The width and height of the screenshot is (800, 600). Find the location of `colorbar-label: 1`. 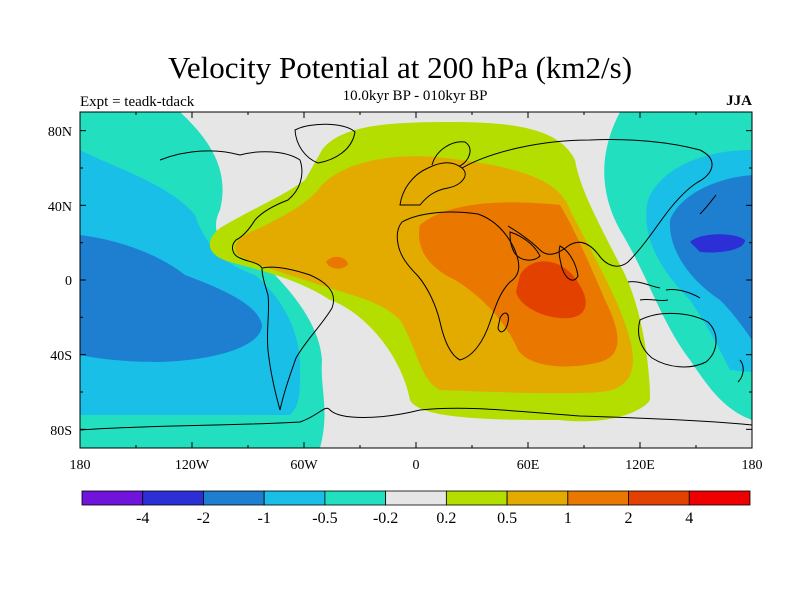

colorbar-label: 1 is located at coordinates (568, 518).